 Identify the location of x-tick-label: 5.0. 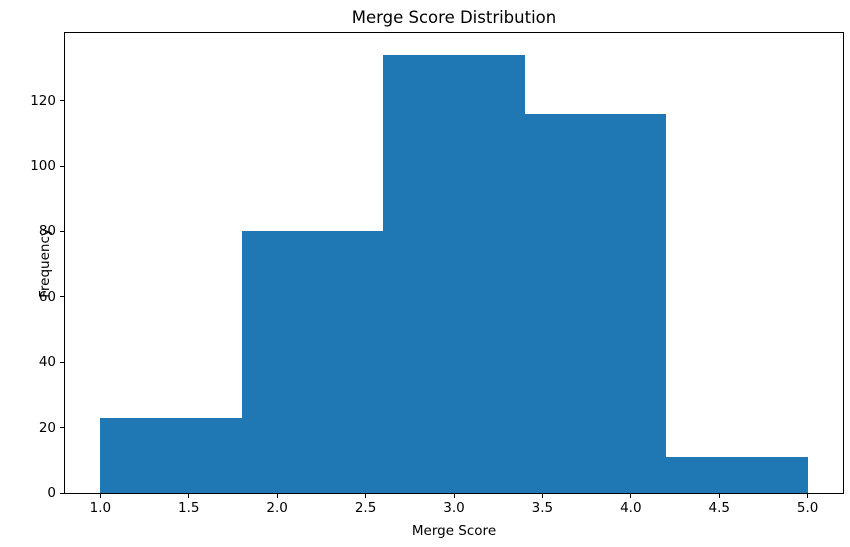
(807, 508).